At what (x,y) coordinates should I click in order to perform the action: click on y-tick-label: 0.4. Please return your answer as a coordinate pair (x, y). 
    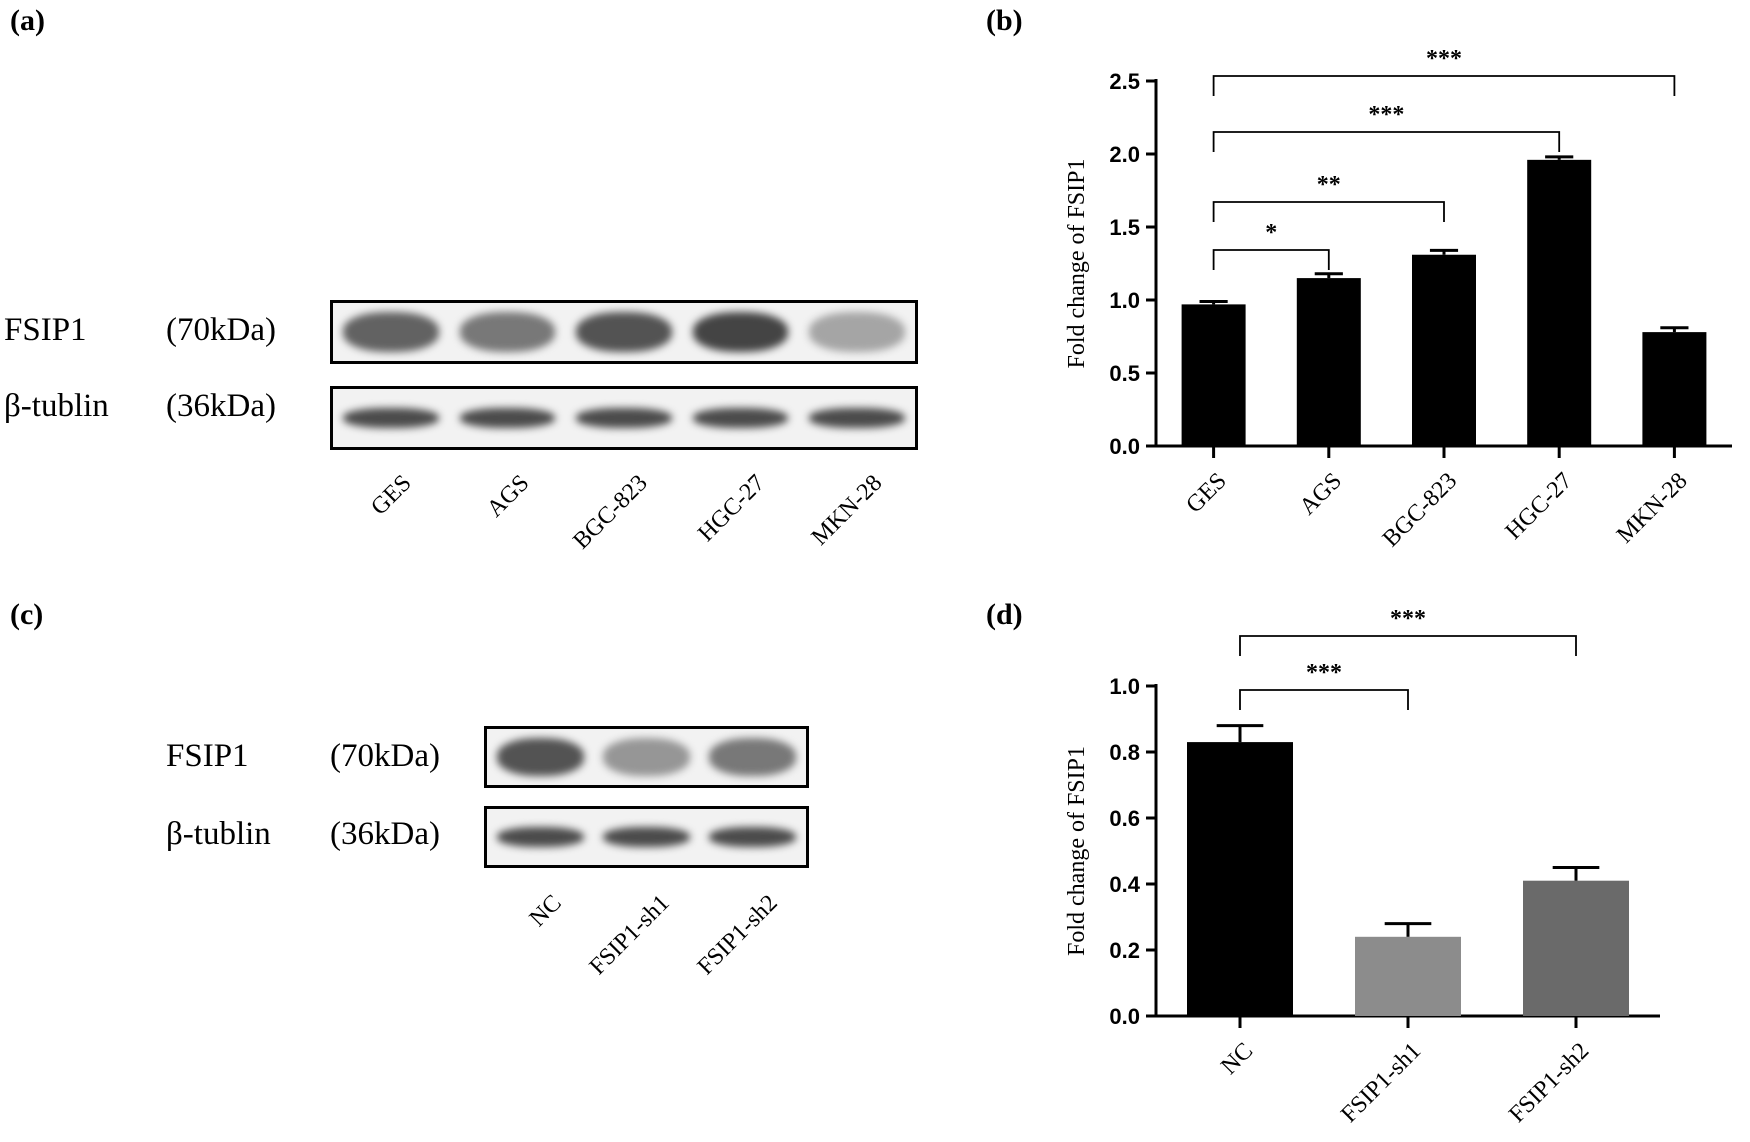
    Looking at the image, I should click on (1124, 884).